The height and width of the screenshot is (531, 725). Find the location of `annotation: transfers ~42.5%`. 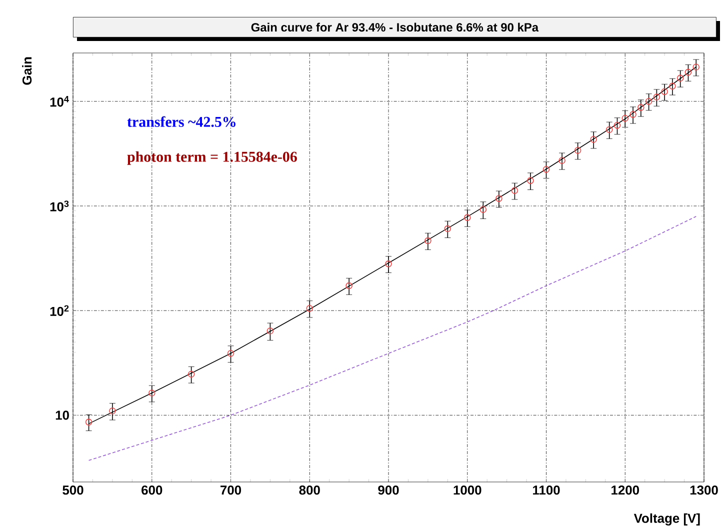

annotation: transfers ~42.5% is located at coordinates (181, 121).